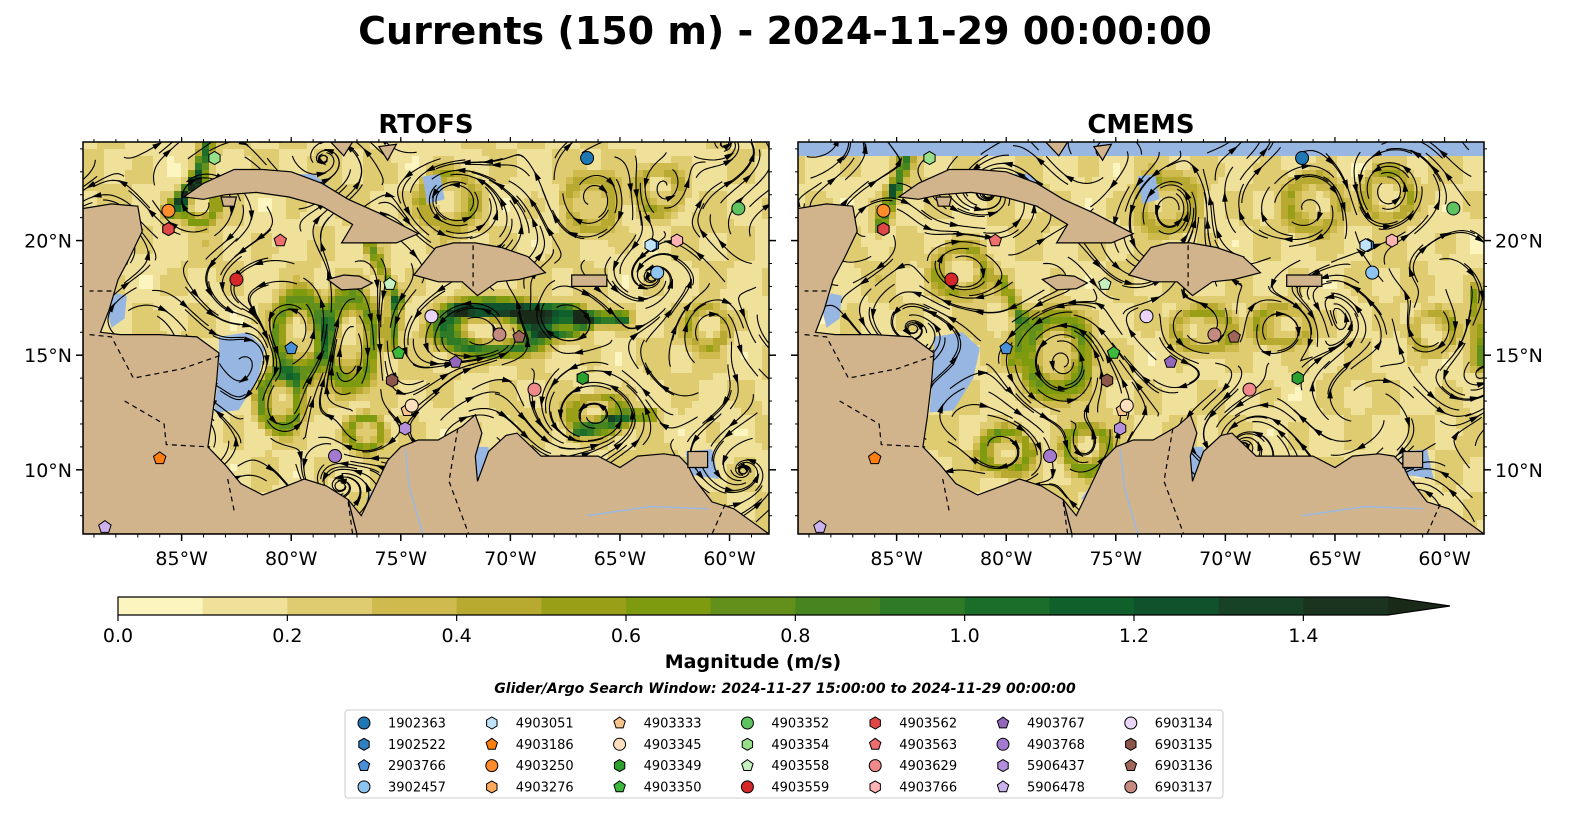  Describe the element at coordinates (48, 242) in the screenshot. I see `y-tick-label: 20°N` at that location.